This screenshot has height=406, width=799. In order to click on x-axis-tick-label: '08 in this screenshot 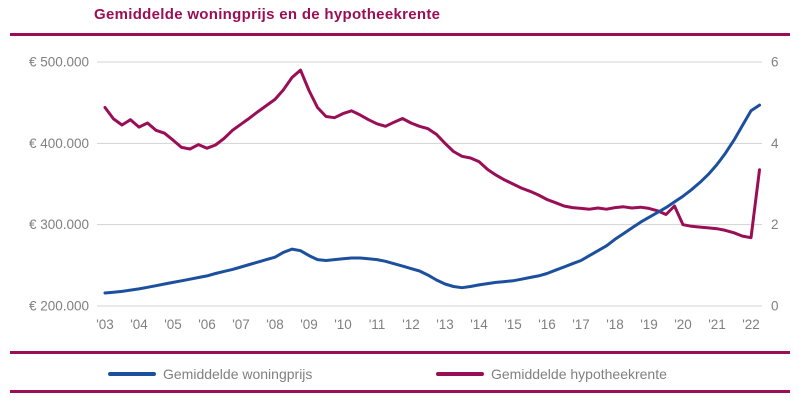, I will do `click(275, 324)`.